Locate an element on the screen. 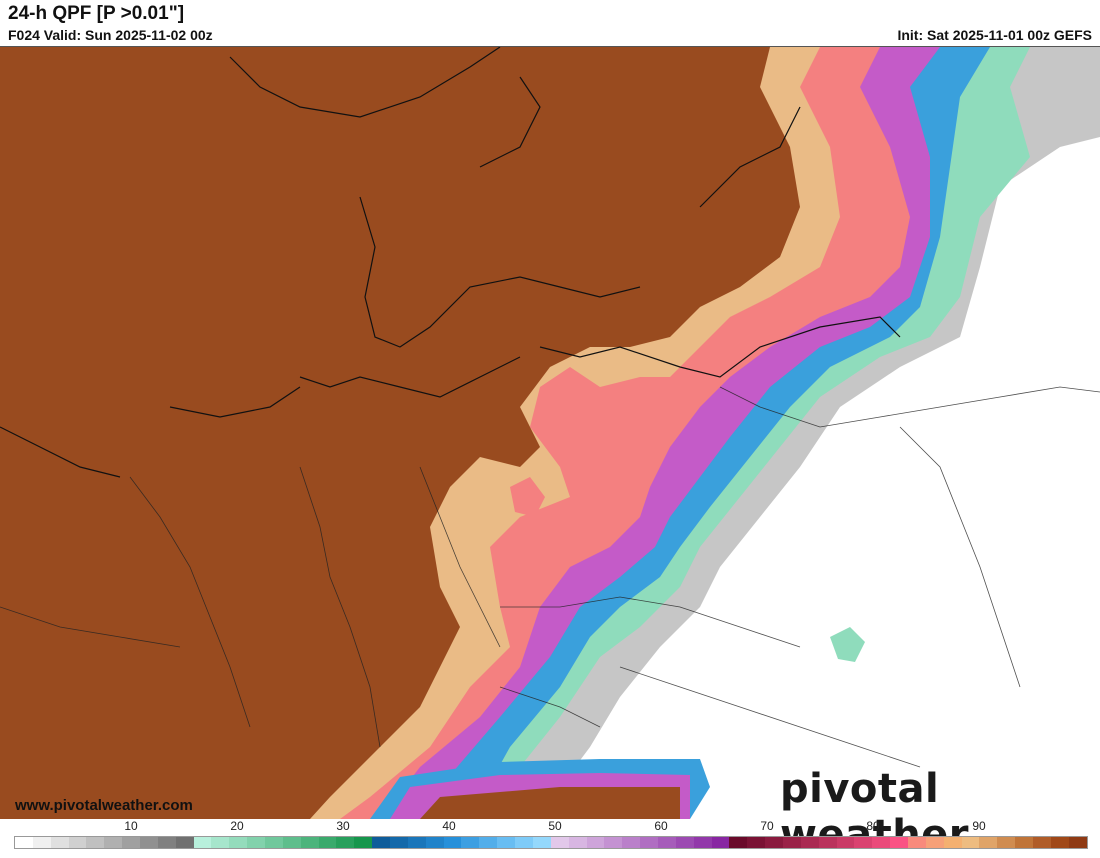 Image resolution: width=1100 pixels, height=858 pixels. map-title: 24-h QPF [P >0.01"] is located at coordinates (96, 13).